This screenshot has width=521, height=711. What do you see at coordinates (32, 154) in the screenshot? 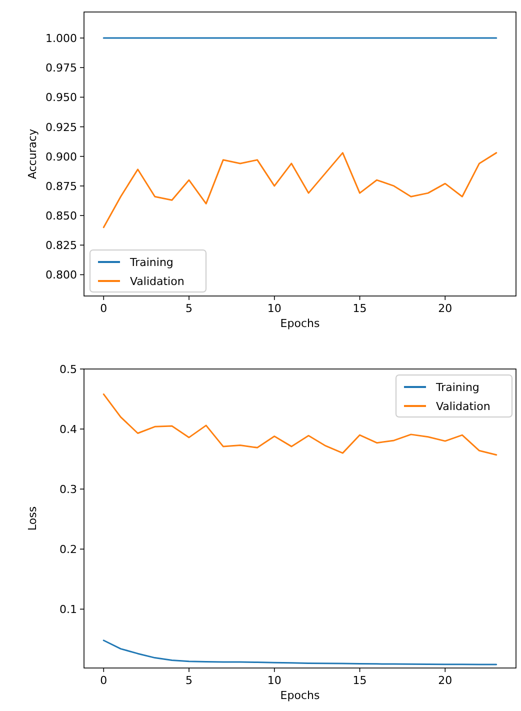
I see `y-axis-title: Accuracy` at bounding box center [32, 154].